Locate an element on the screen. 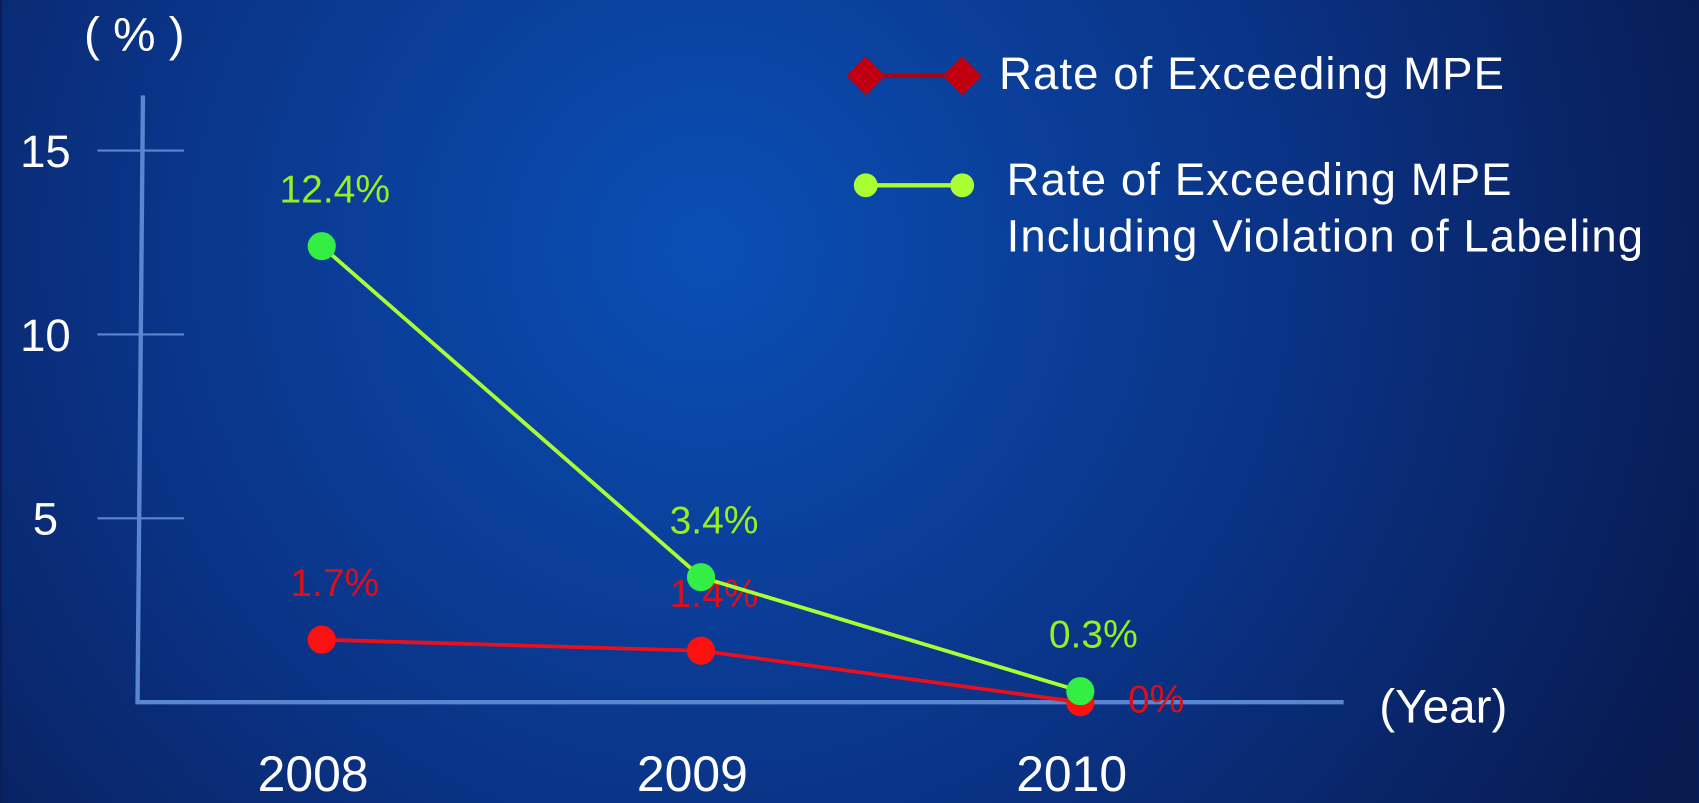 The image size is (1699, 803). data-label: 0.3% is located at coordinates (1093, 634).